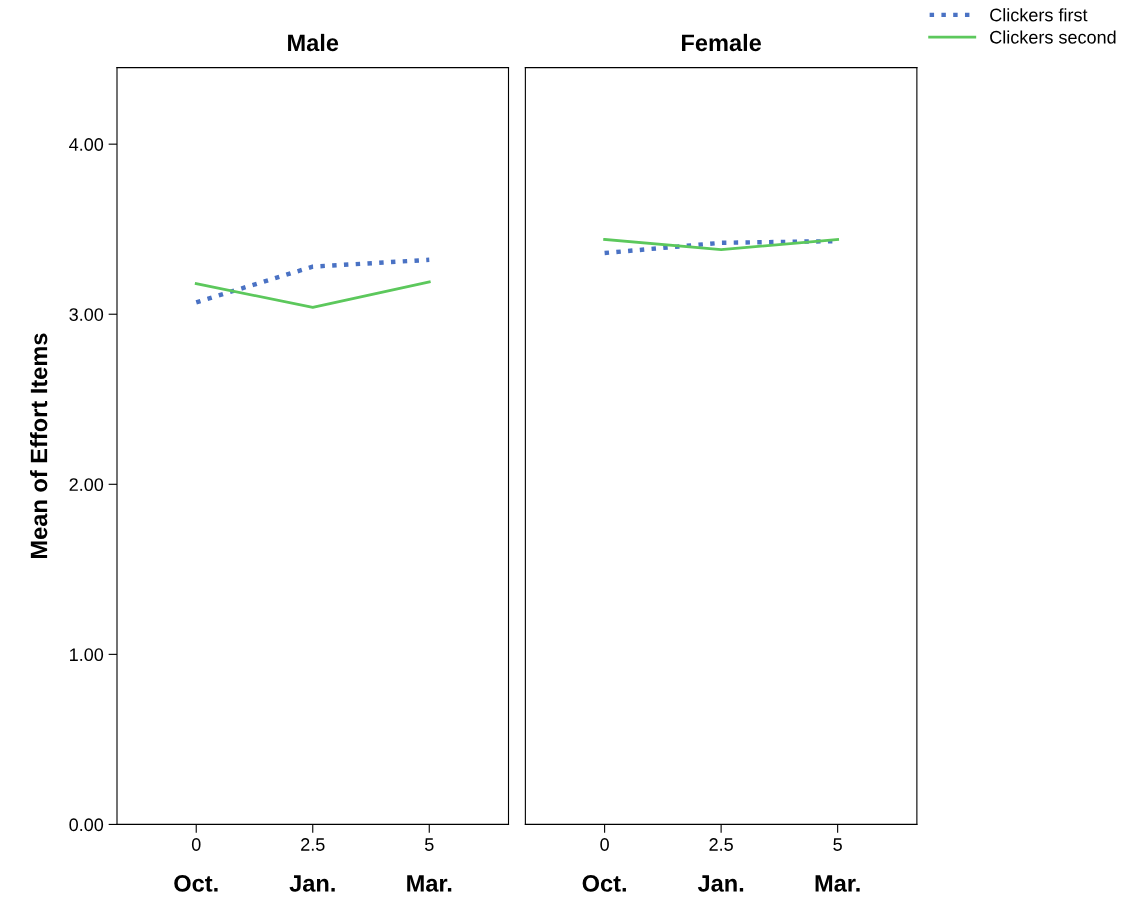 The height and width of the screenshot is (914, 1125). What do you see at coordinates (86, 314) in the screenshot?
I see `y-tick-label: 3.00` at bounding box center [86, 314].